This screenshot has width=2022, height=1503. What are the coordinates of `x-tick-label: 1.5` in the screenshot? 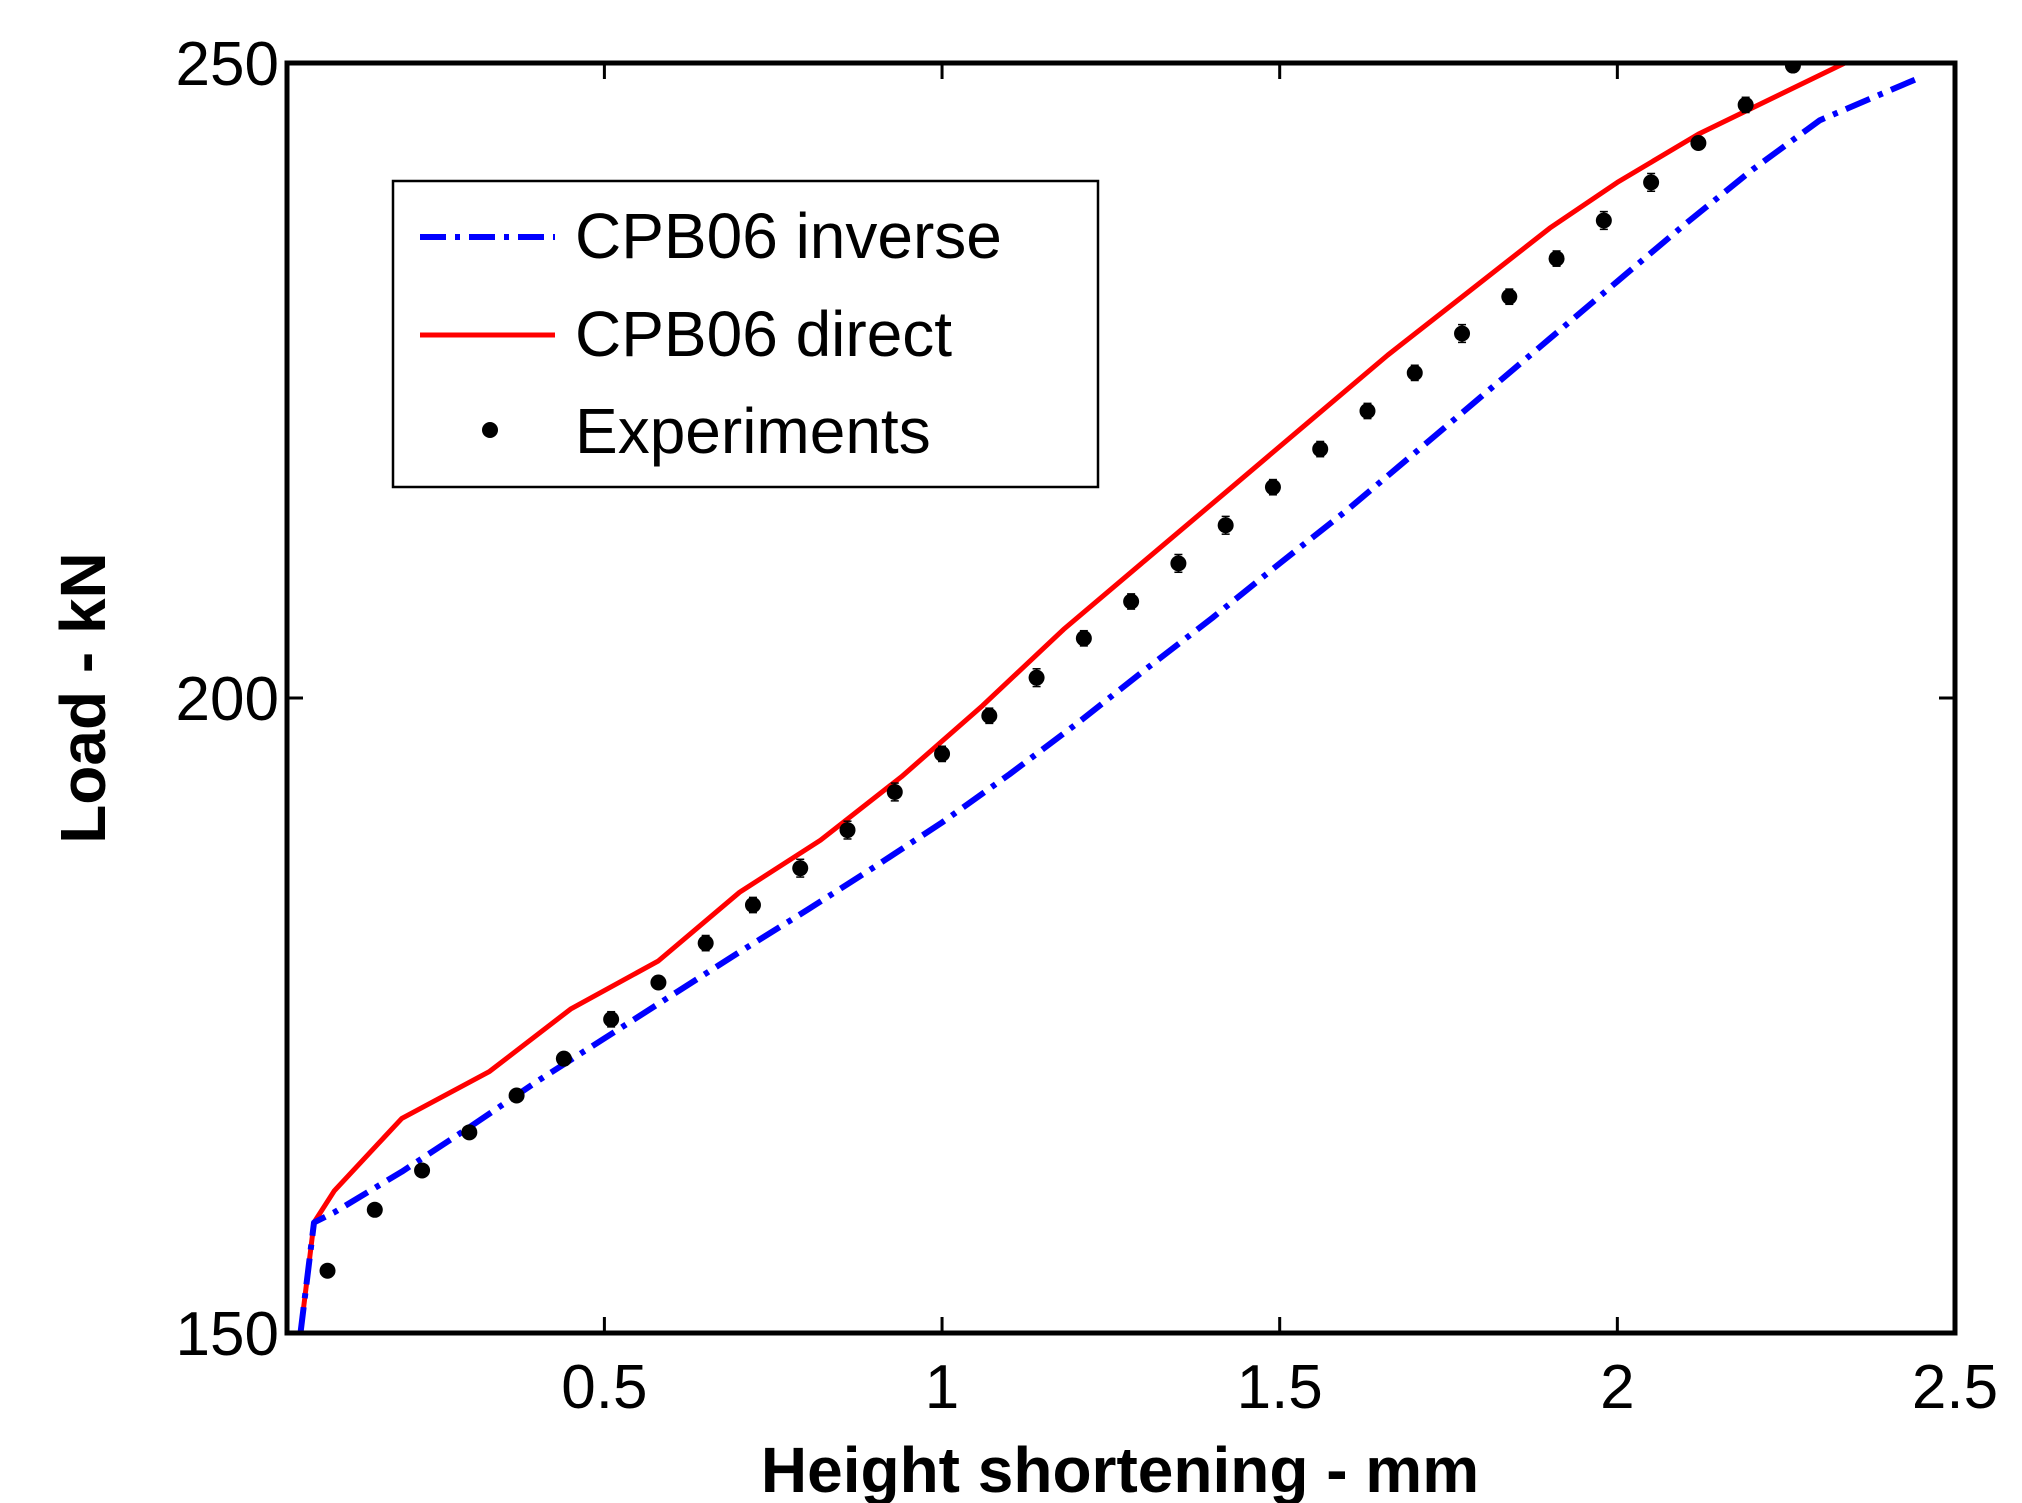 It's located at (1280, 1387).